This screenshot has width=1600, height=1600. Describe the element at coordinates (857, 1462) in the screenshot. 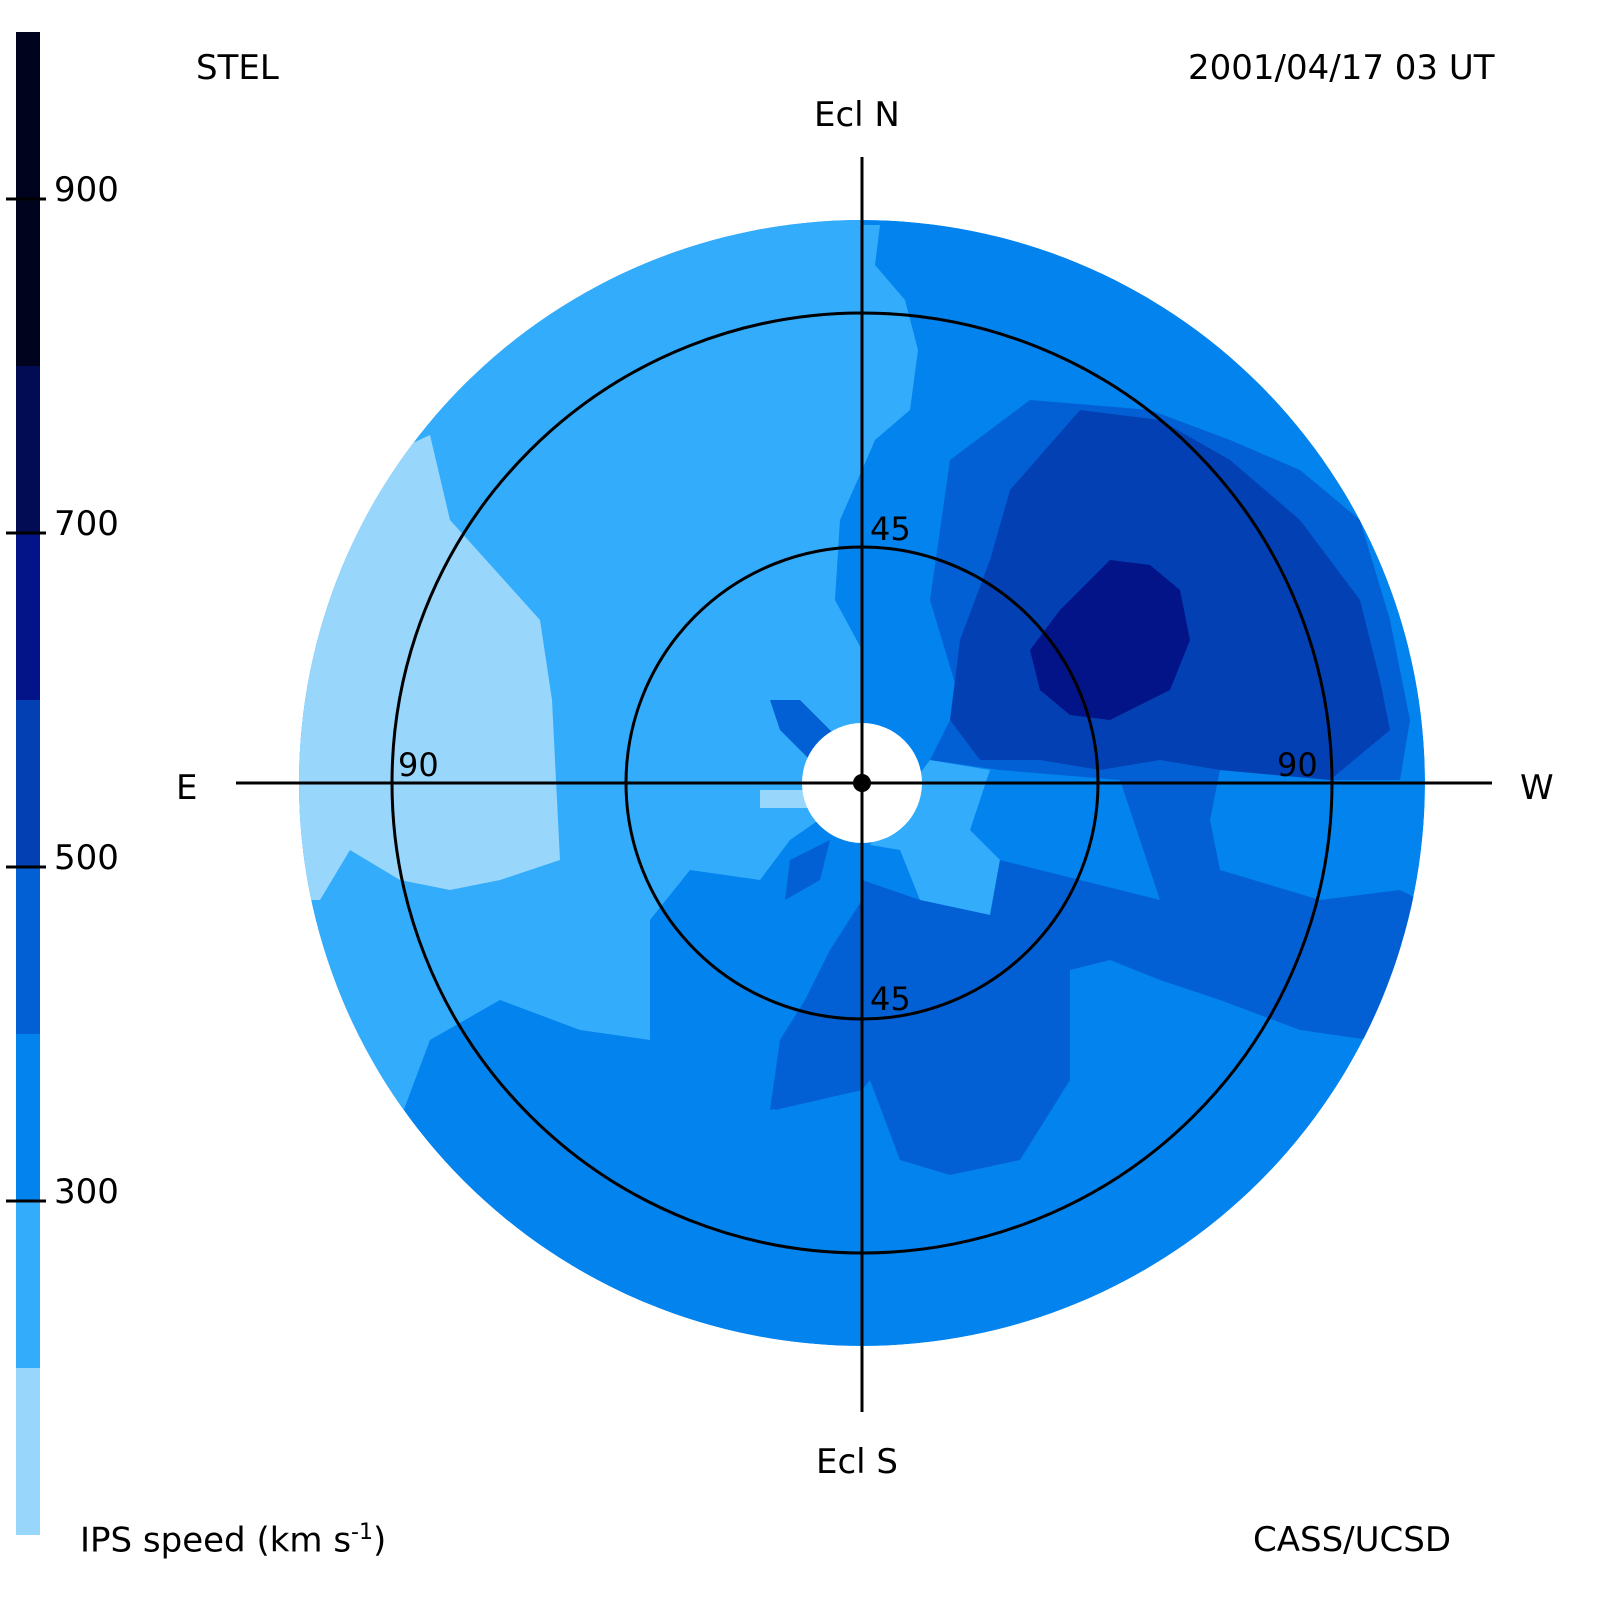

I see `direction-south-label: Ecl S` at that location.